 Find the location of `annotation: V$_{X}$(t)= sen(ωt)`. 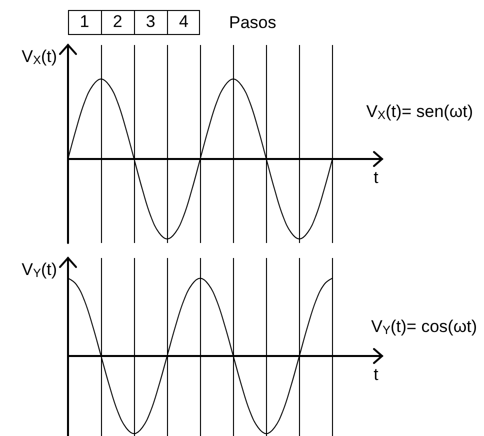

annotation: V$_{X}$(t)= sen(ωt) is located at coordinates (419, 112).